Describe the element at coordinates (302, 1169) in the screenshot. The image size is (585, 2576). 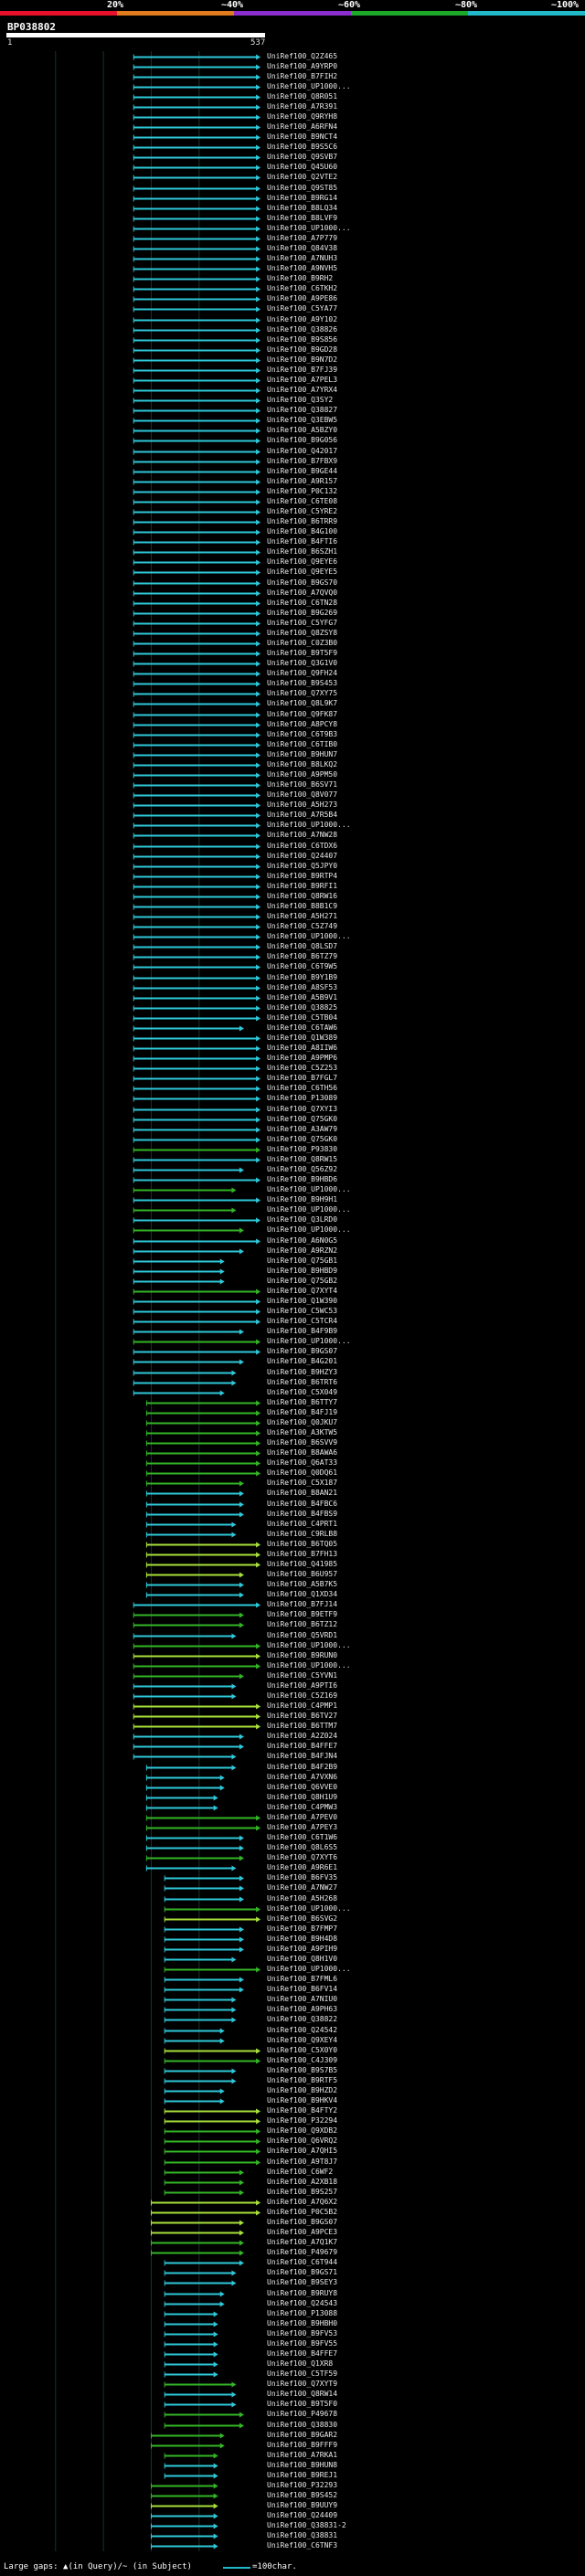
I see `hit-label: UniRef100_Q56Z92` at that location.